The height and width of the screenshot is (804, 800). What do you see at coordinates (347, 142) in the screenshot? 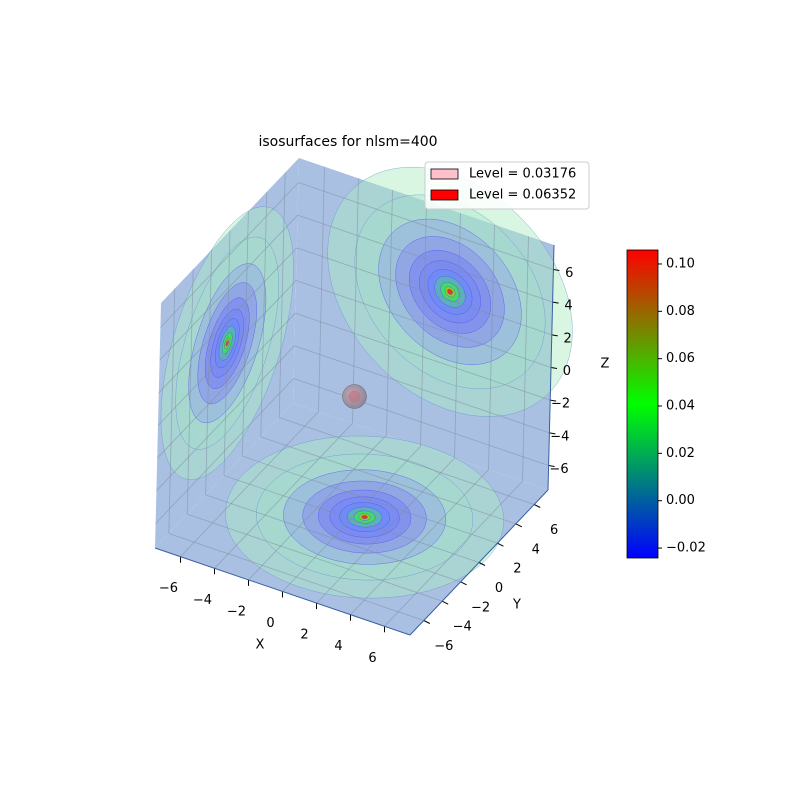
I see `chart-title: isosurfaces for nlsm=400` at bounding box center [347, 142].